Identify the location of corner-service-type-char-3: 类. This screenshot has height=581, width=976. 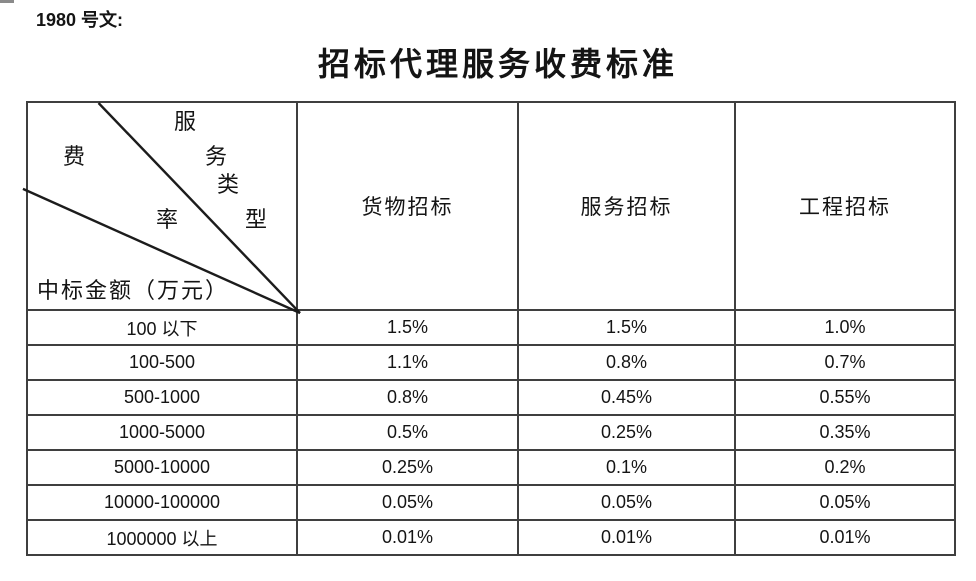
(228, 184).